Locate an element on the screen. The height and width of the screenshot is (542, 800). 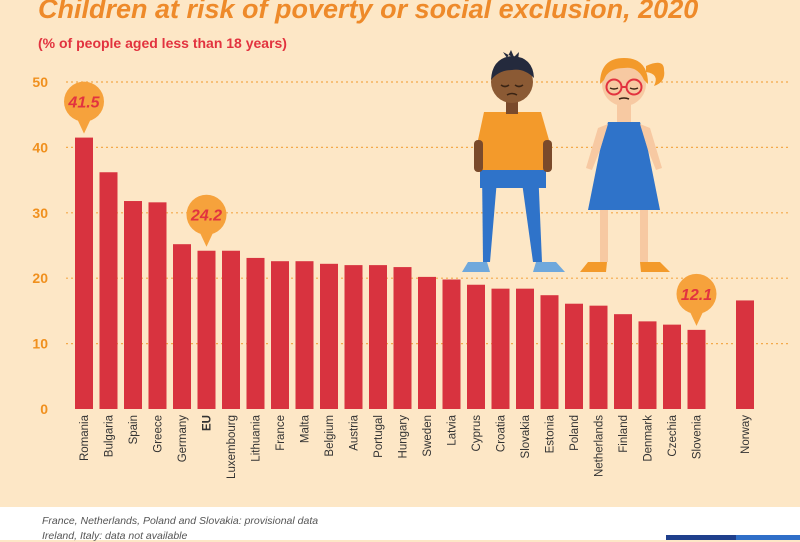
callout-romania: 41.5 is located at coordinates (84, 107).